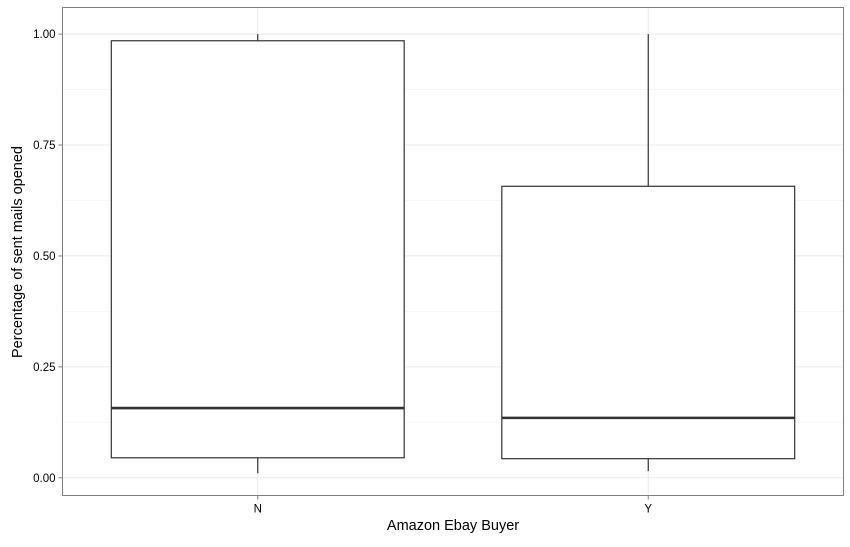 The height and width of the screenshot is (547, 850). I want to click on x-tick-label: Y, so click(648, 510).